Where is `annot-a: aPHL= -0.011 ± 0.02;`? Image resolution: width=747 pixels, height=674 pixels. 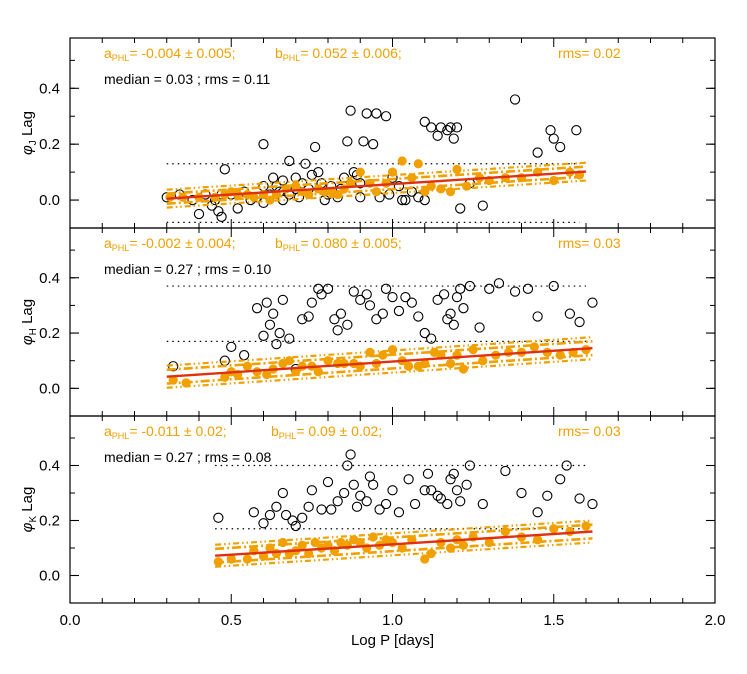 annot-a: aPHL= -0.011 ± 0.02; is located at coordinates (165, 432).